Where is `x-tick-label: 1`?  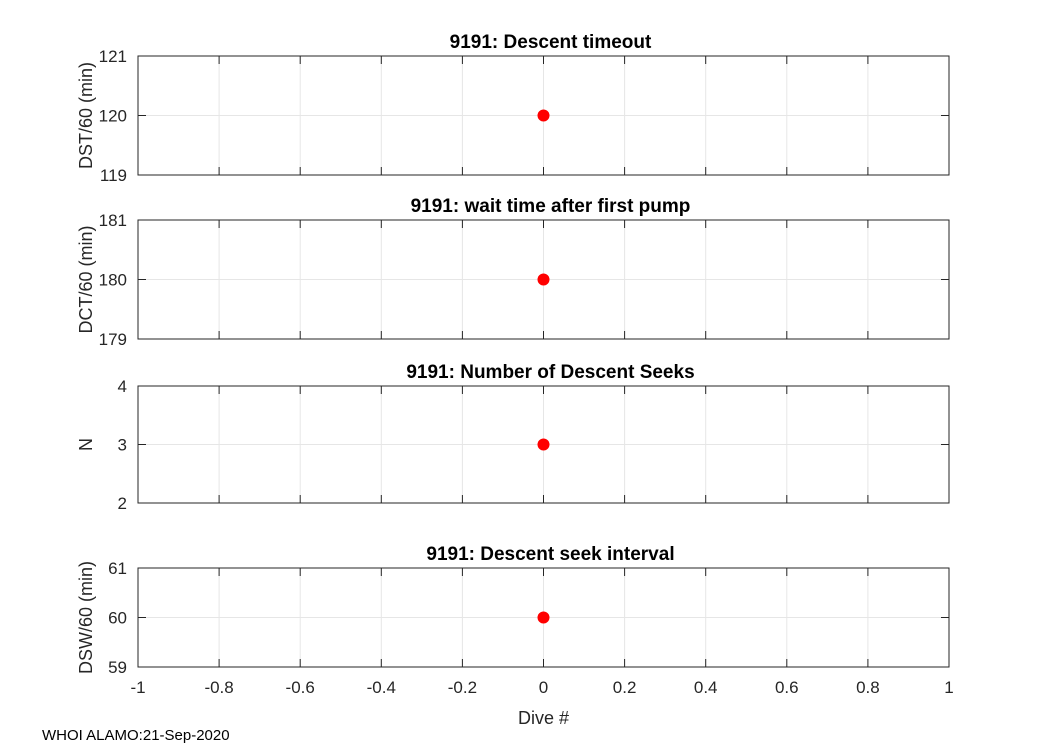
x-tick-label: 1 is located at coordinates (948, 687).